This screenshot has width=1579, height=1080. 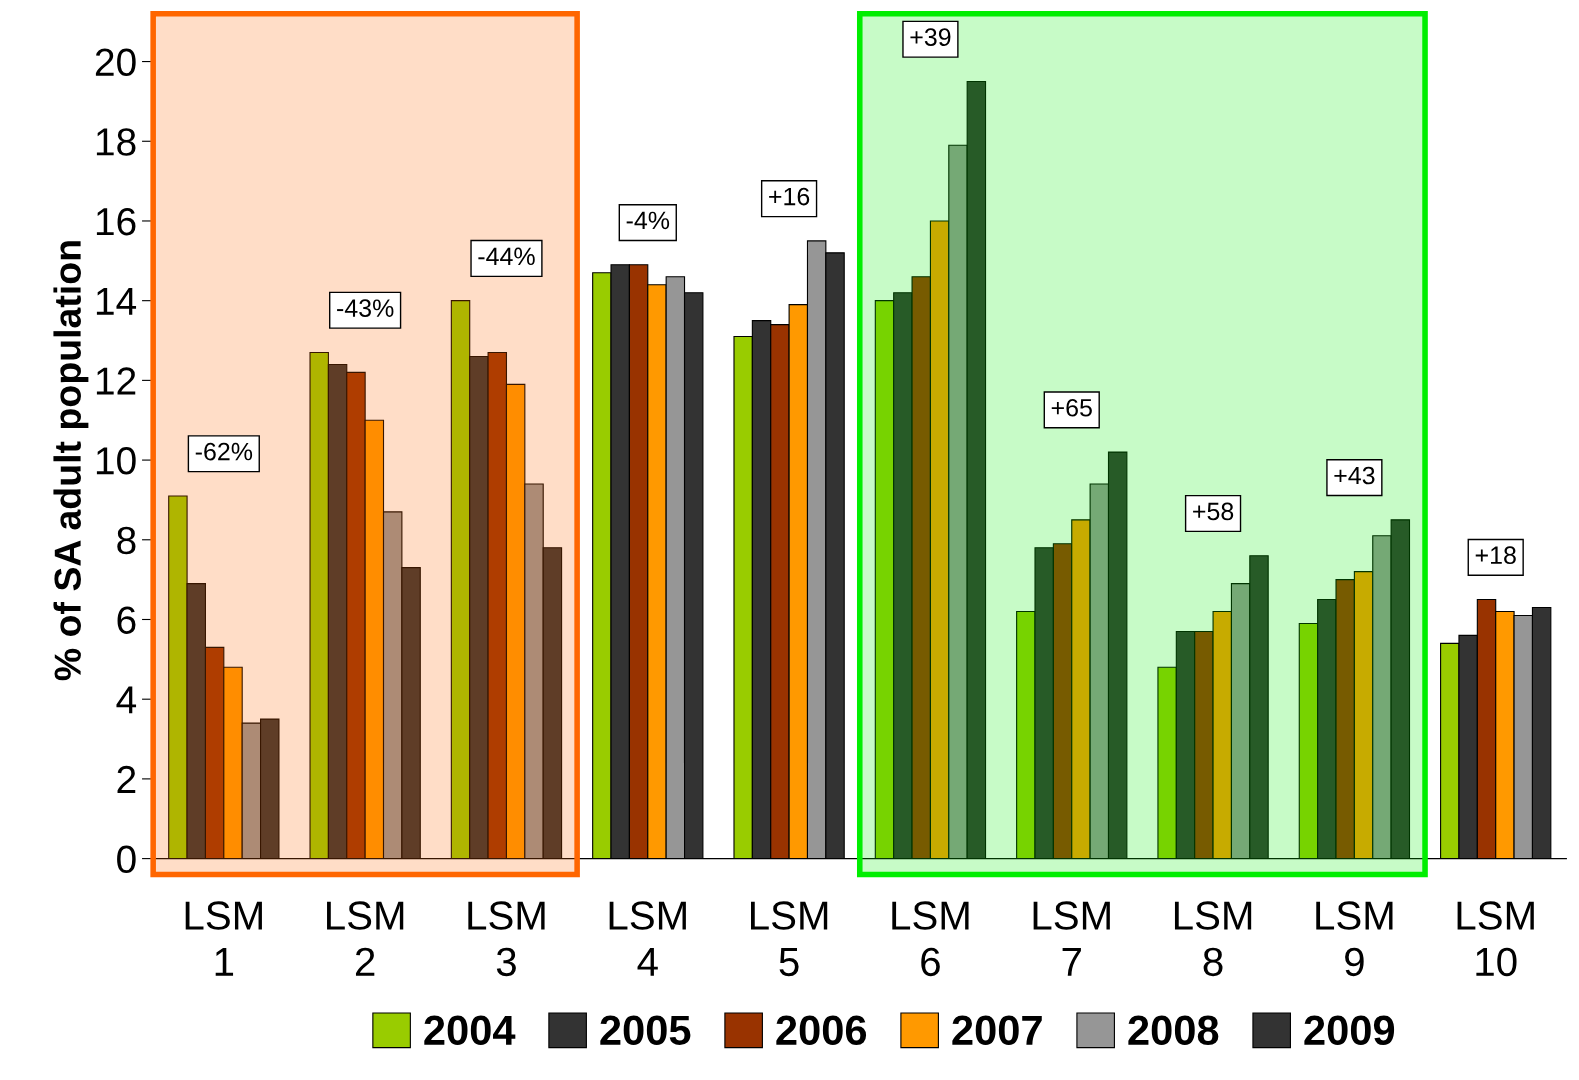 I want to click on annotation: -44%, so click(x=506, y=256).